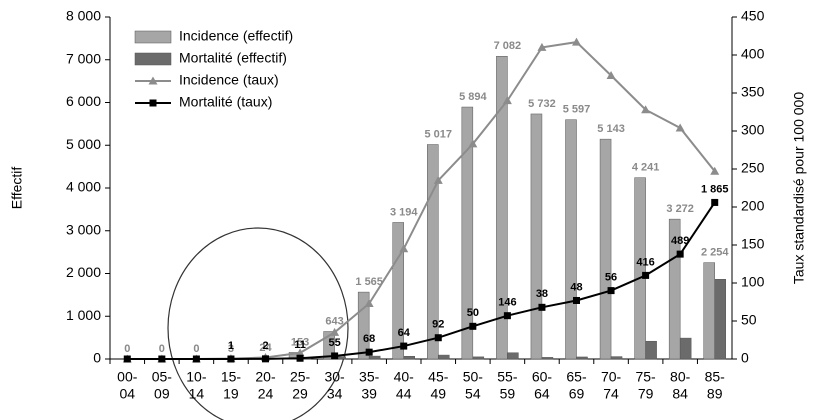  Describe the element at coordinates (542, 394) in the screenshot. I see `x-tick-label: 64` at that location.